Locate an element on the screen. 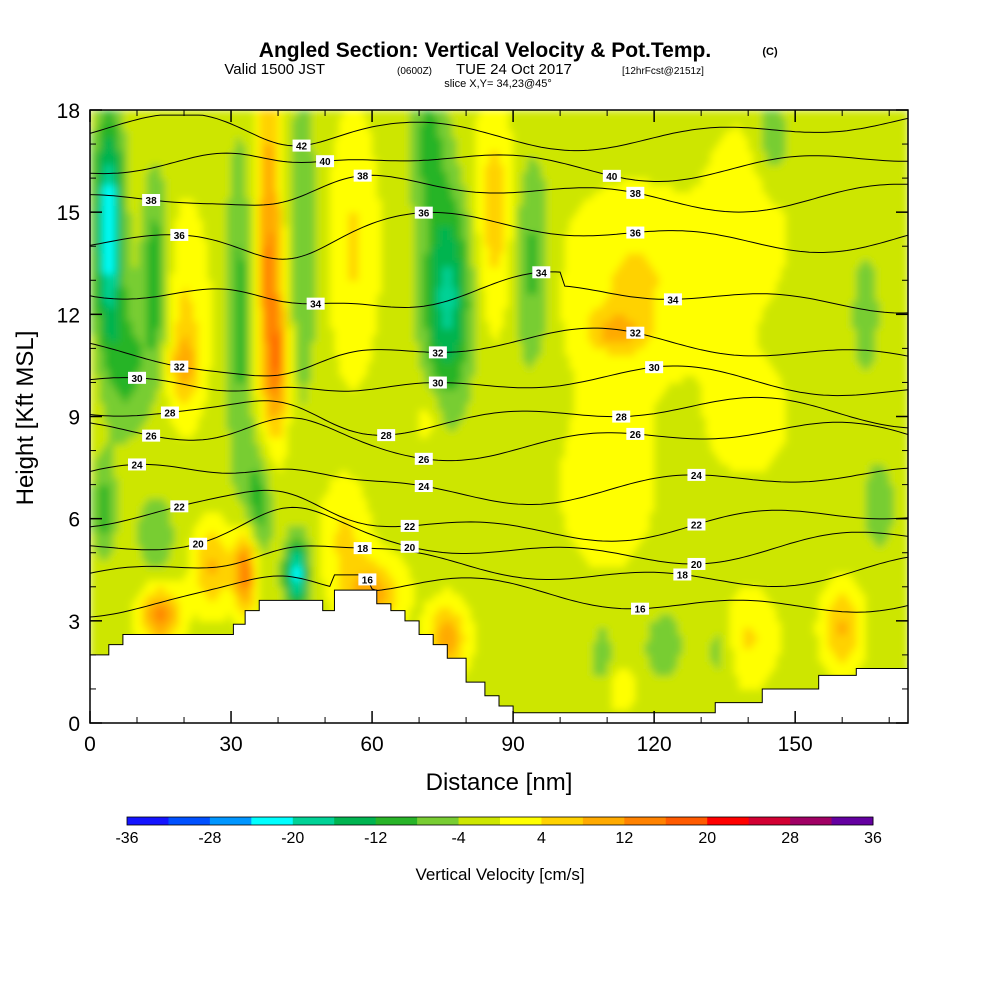 Image resolution: width=1000 pixels, height=1000 pixels. slice-info: slice X,Y= 34,23@45° is located at coordinates (498, 84).